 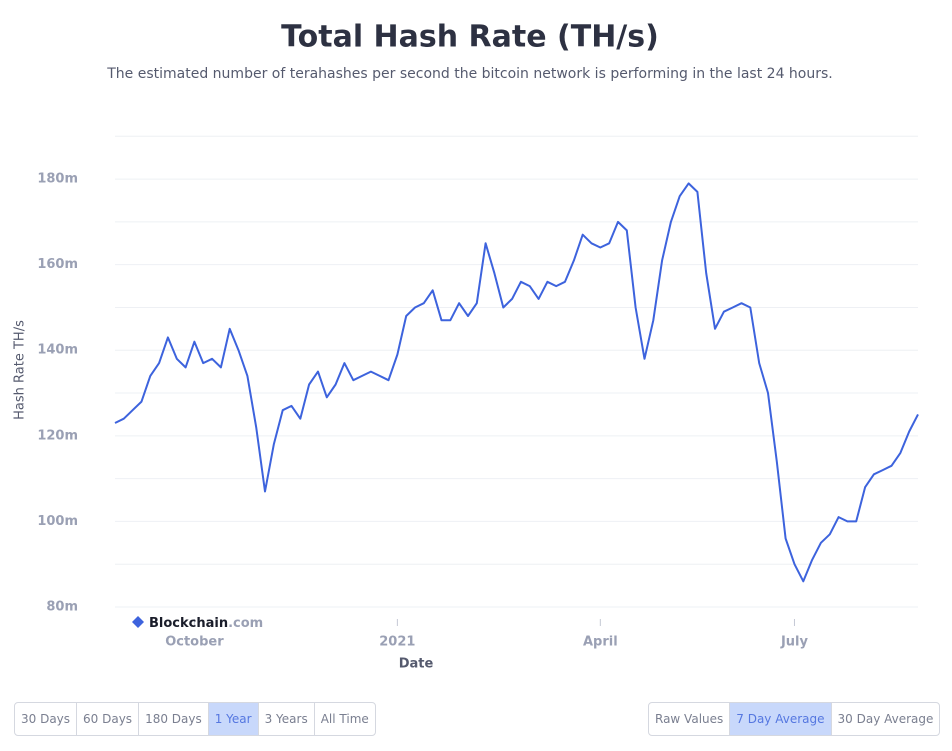 What do you see at coordinates (108, 719) in the screenshot?
I see `toggle-button: 60 Days` at bounding box center [108, 719].